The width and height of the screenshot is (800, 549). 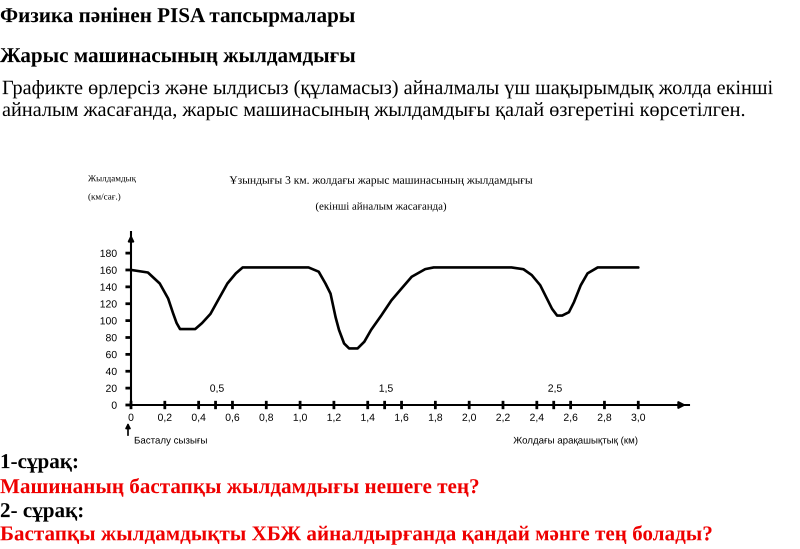 What do you see at coordinates (108, 253) in the screenshot?
I see `y-tick-label: 180` at bounding box center [108, 253].